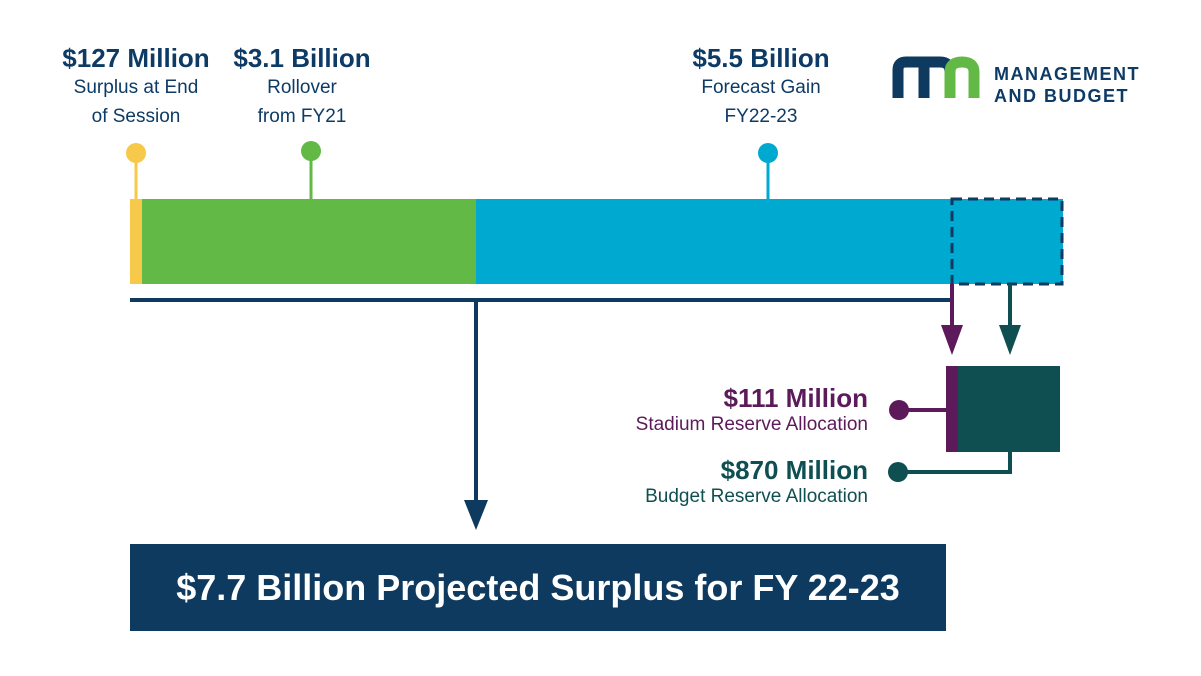 The image size is (1201, 676). I want to click on allocation-dashed-box, so click(1007, 241).